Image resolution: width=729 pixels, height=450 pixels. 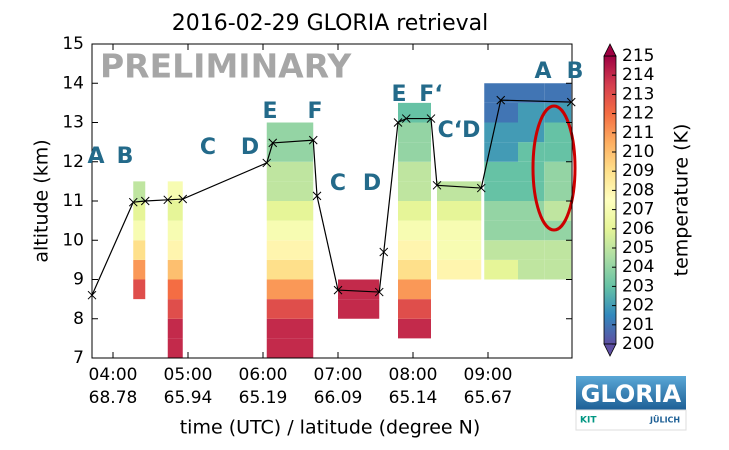 I want to click on y-tick-label: 10, so click(x=73, y=240).